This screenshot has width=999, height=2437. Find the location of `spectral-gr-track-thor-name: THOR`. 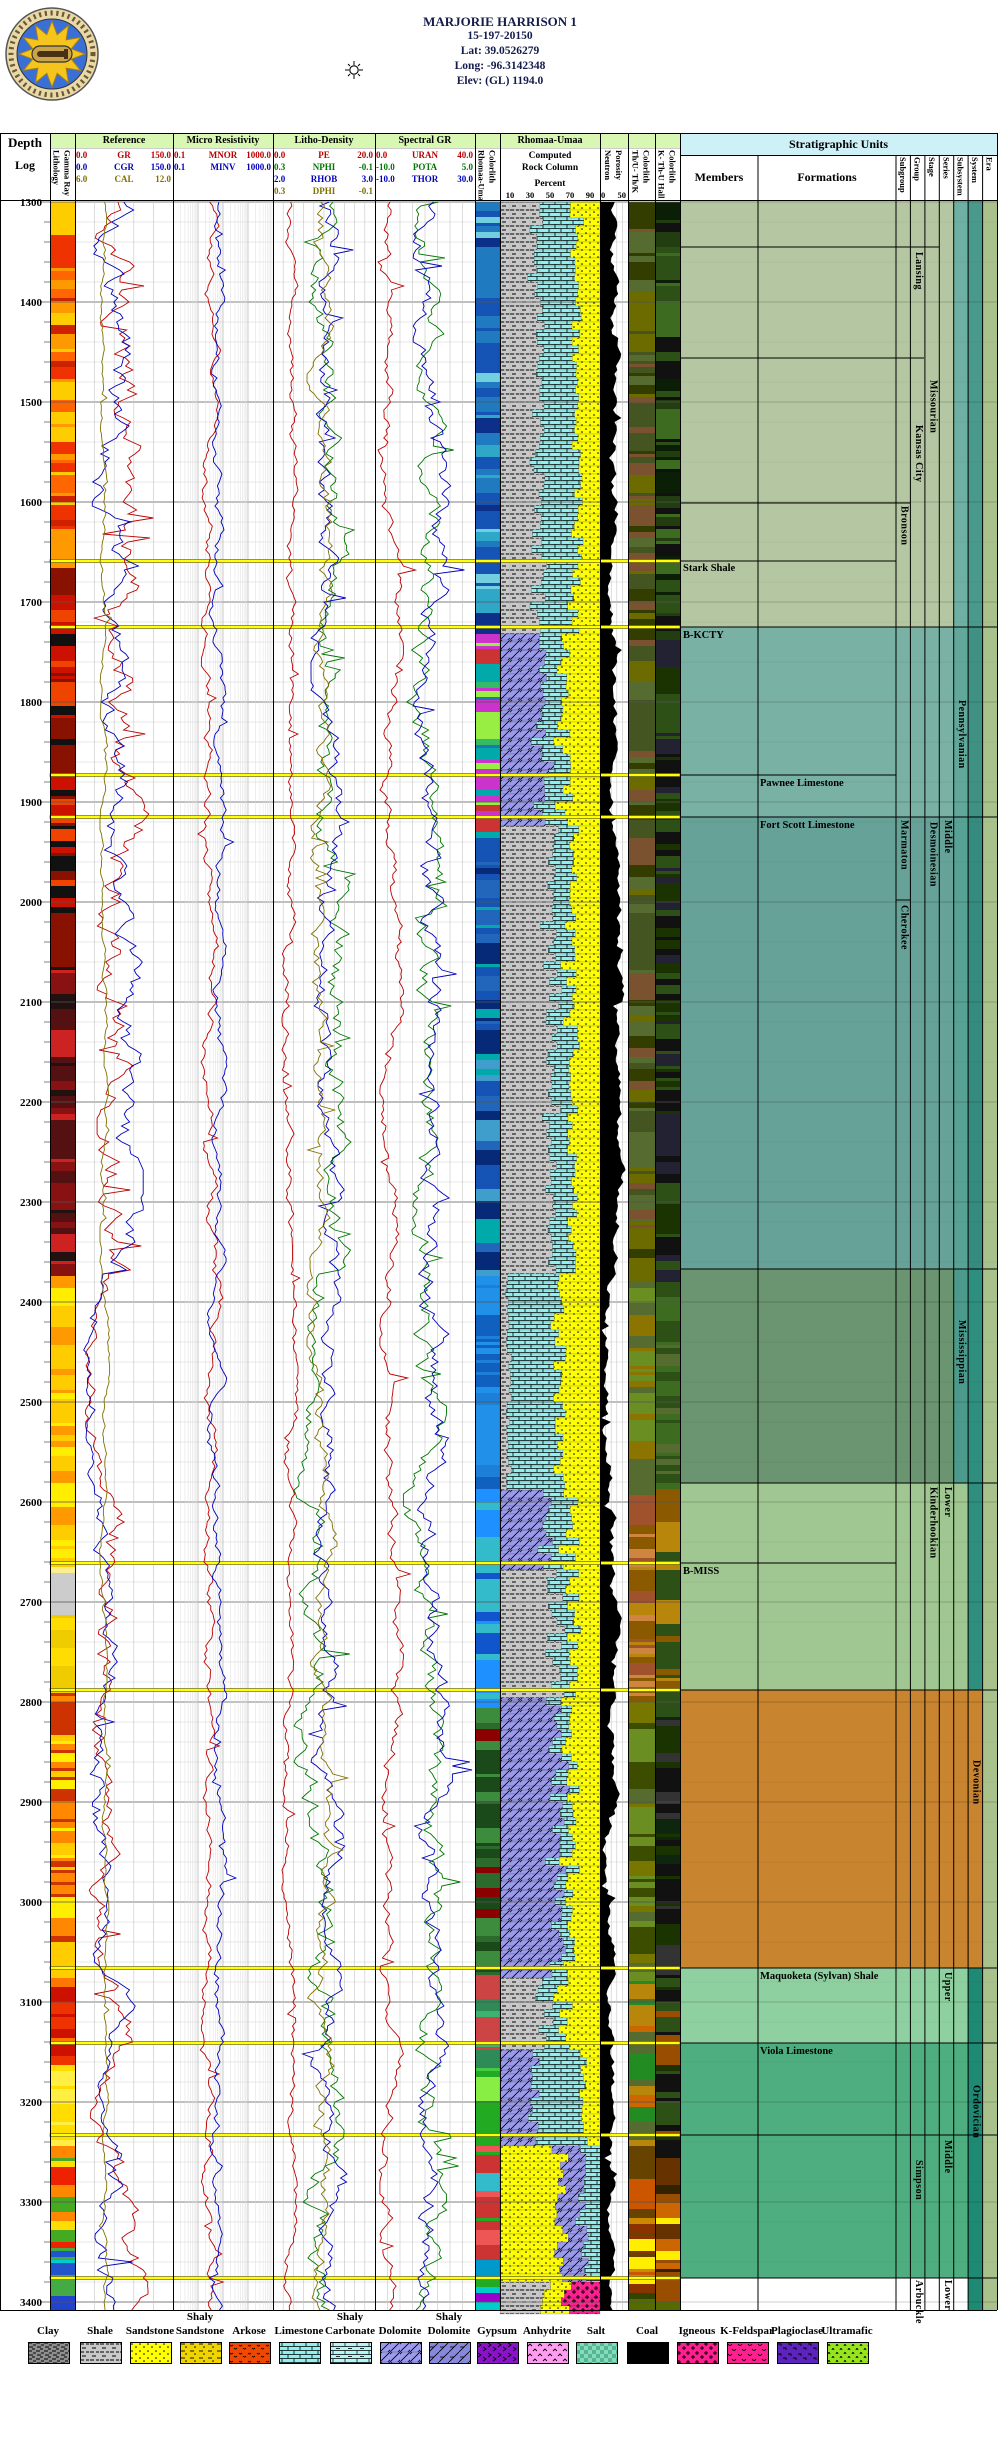

spectral-gr-track-thor-name: THOR is located at coordinates (425, 179).